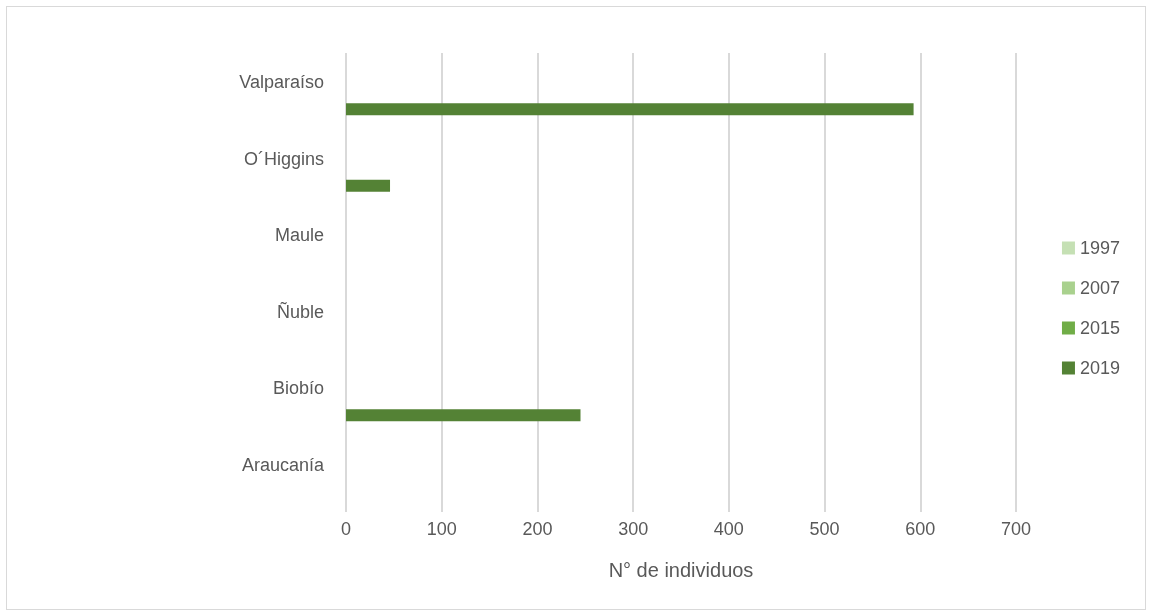  Describe the element at coordinates (283, 464) in the screenshot. I see `y-tick-label: Araucanía` at that location.